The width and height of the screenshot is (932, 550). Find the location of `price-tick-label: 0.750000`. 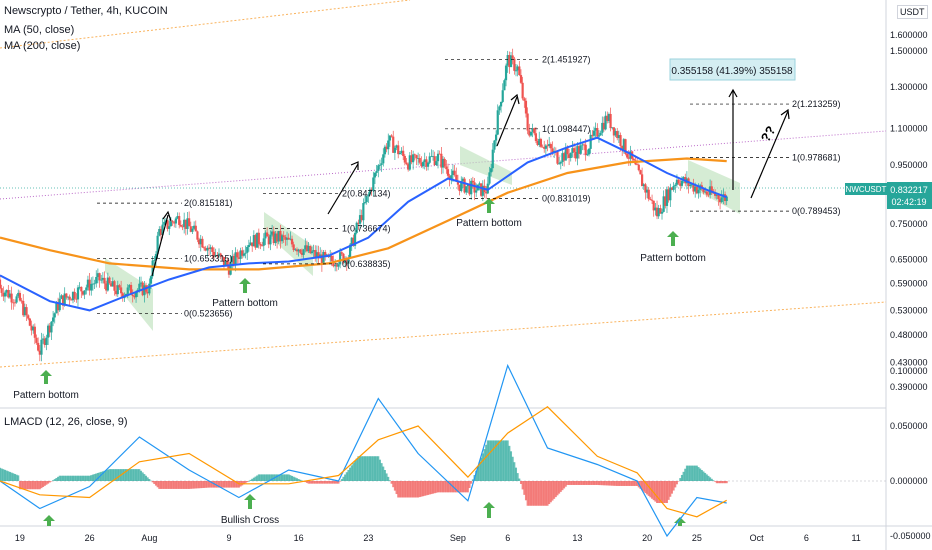

price-tick-label: 0.750000 is located at coordinates (909, 224).